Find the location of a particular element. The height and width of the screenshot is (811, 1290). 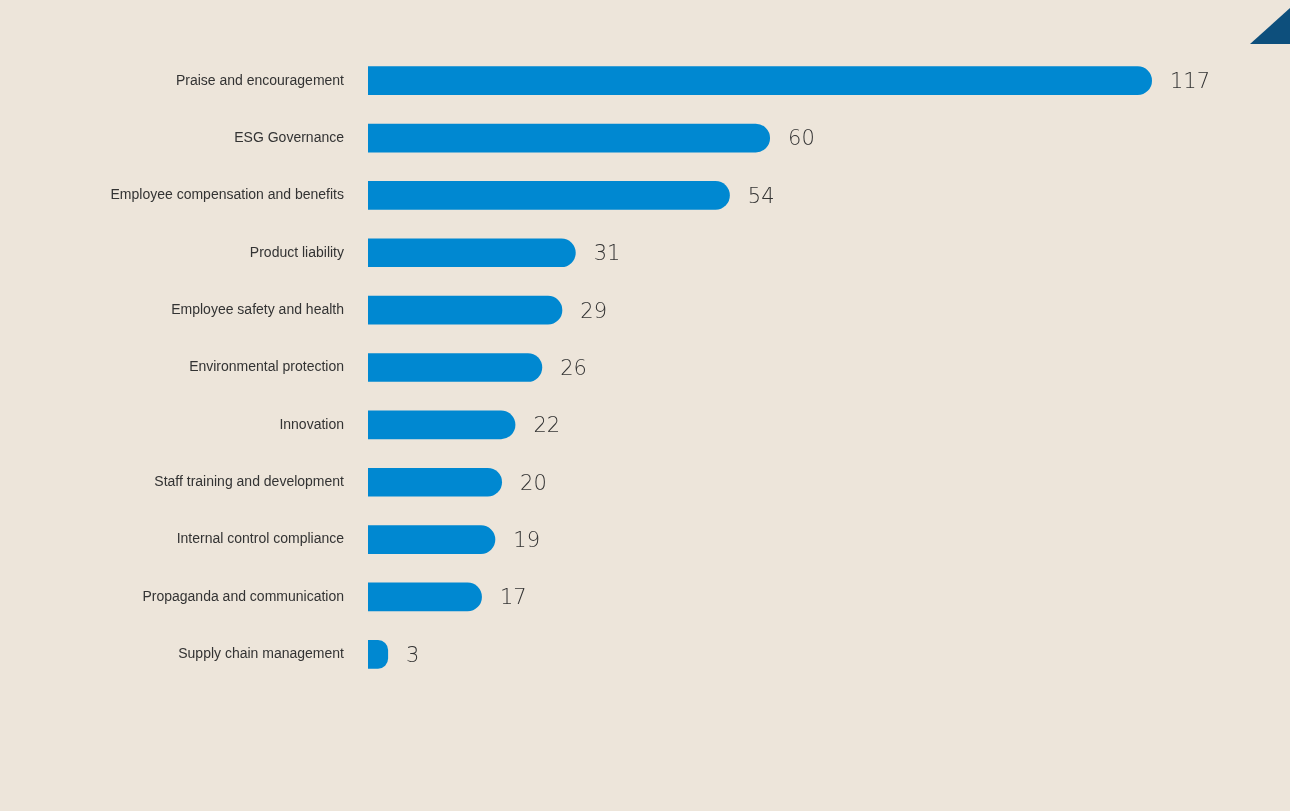

y-tick-label: Staff training and development is located at coordinates (249, 481).